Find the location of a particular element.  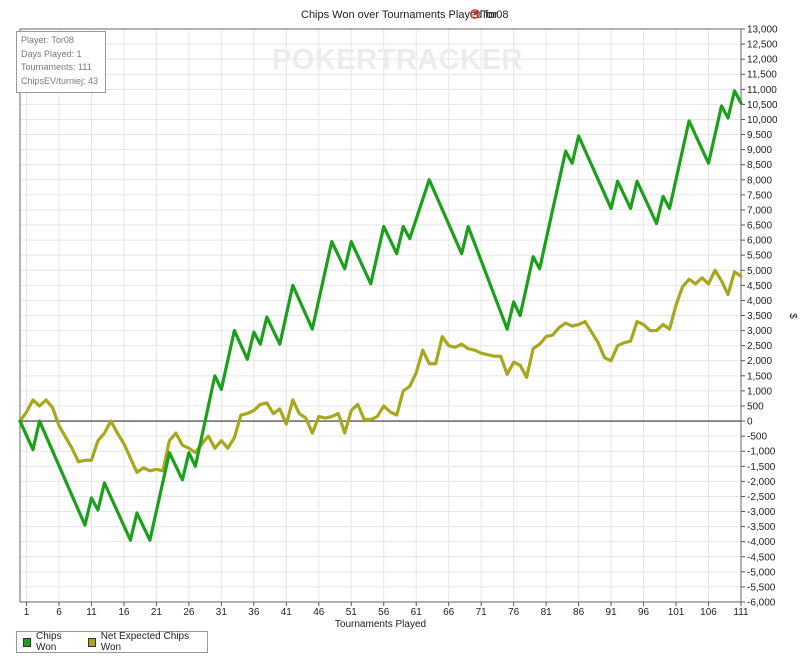

player-flag-icon is located at coordinates (475, 14).